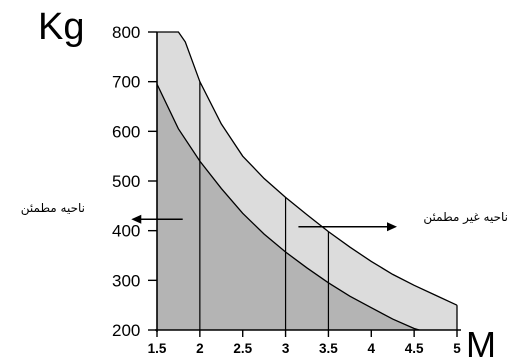  What do you see at coordinates (372, 348) in the screenshot?
I see `x-tick-label: 4` at bounding box center [372, 348].